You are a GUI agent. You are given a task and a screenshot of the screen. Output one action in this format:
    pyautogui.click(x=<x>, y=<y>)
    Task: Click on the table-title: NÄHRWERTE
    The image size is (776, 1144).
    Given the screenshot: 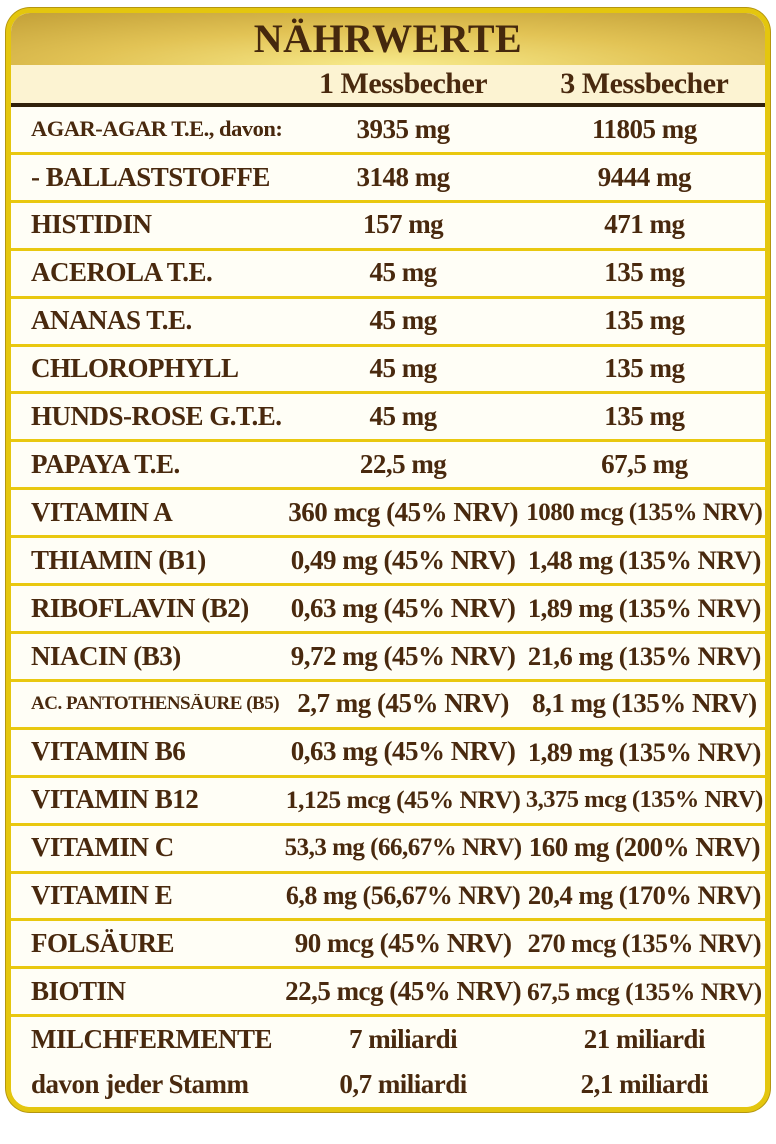 What is the action you would take?
    pyautogui.click(x=388, y=38)
    